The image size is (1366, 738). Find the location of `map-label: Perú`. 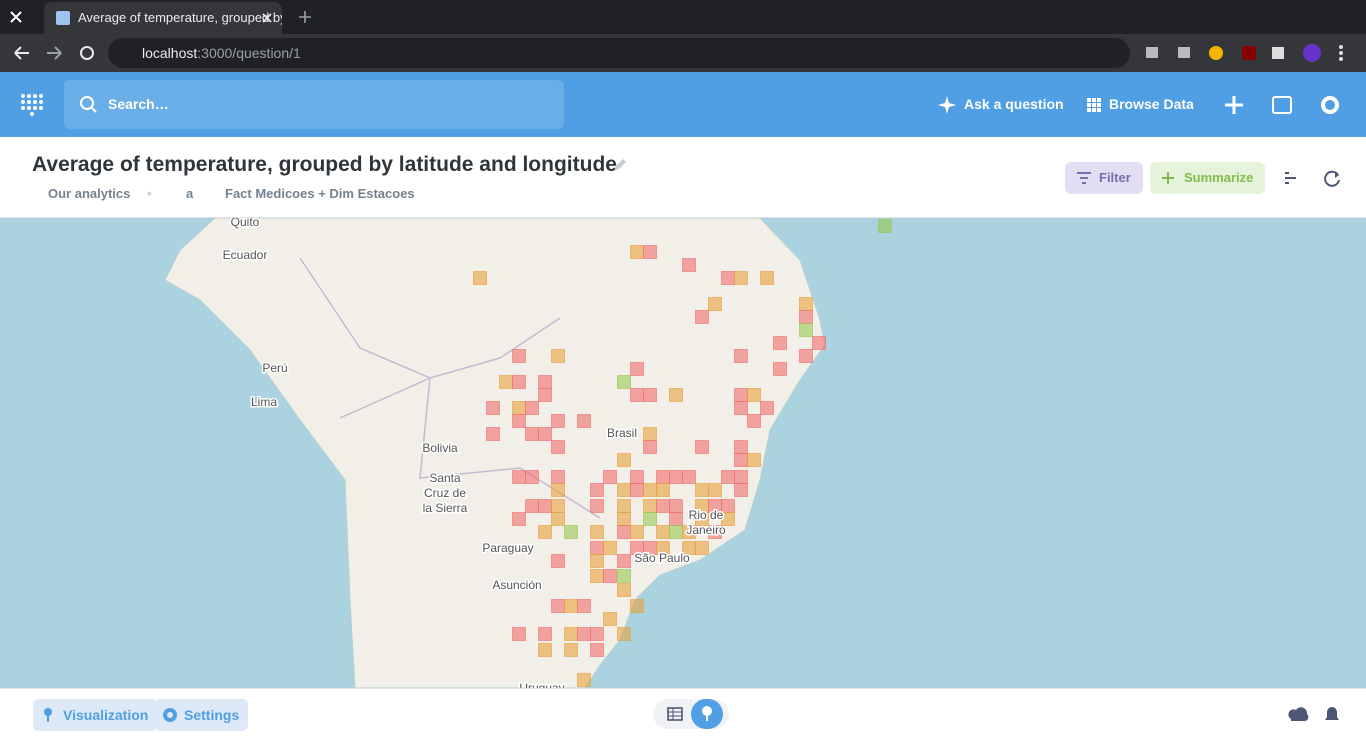

map-label: Perú is located at coordinates (274, 368).